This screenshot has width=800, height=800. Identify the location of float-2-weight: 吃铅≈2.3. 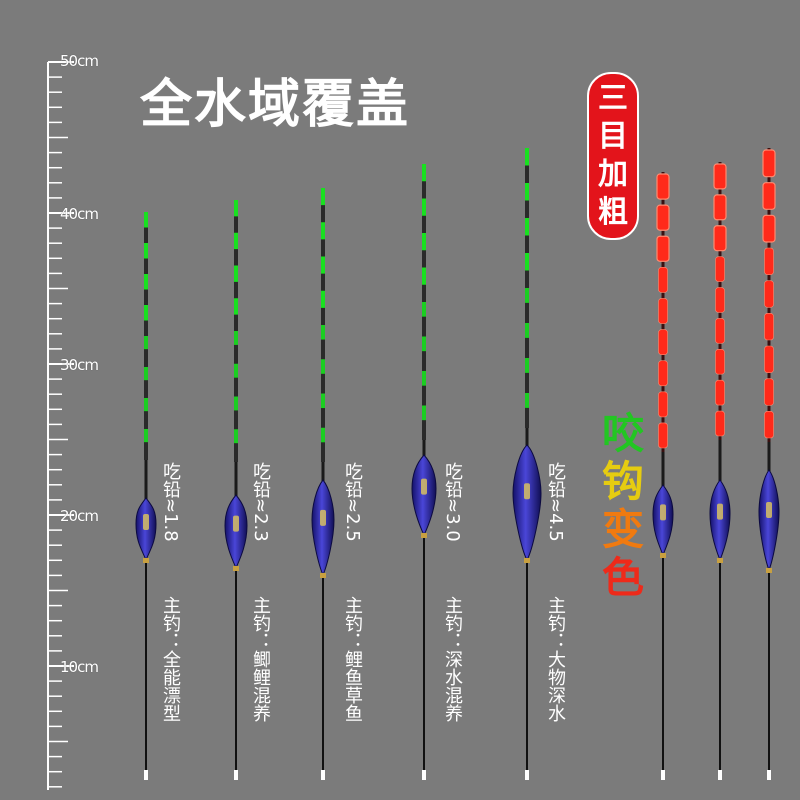
(260, 502).